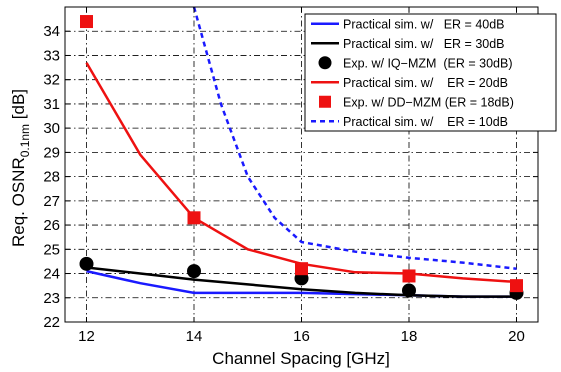 The height and width of the screenshot is (372, 561). I want to click on y-axis-label-subscript: 0.1nm, so click(25, 140).